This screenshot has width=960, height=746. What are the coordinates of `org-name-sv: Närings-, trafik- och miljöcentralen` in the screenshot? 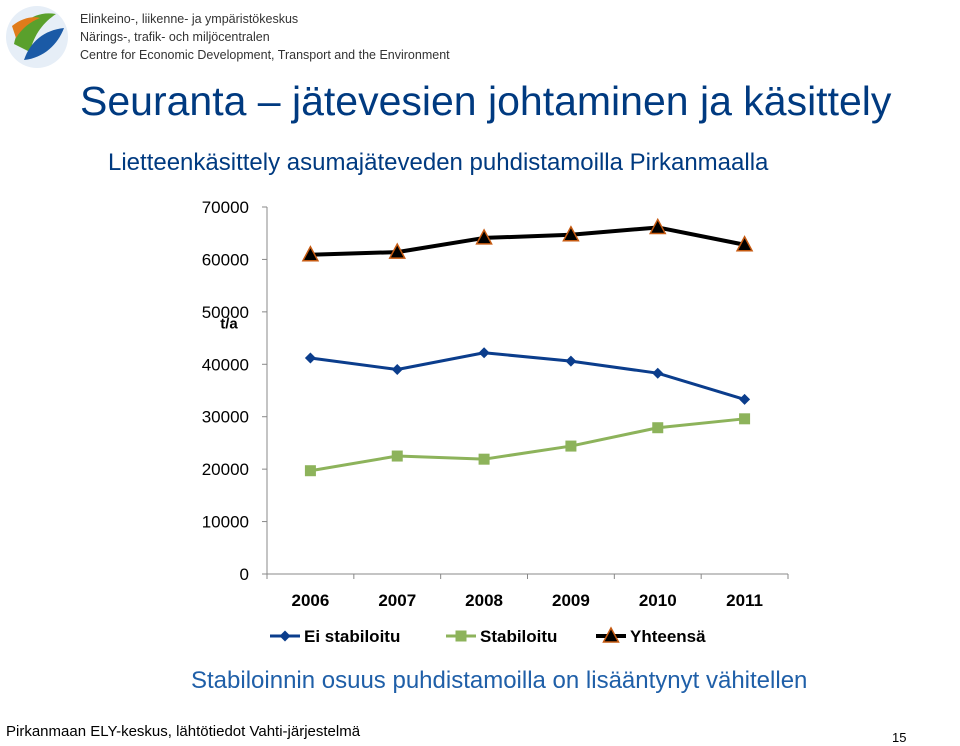 It's located at (175, 37).